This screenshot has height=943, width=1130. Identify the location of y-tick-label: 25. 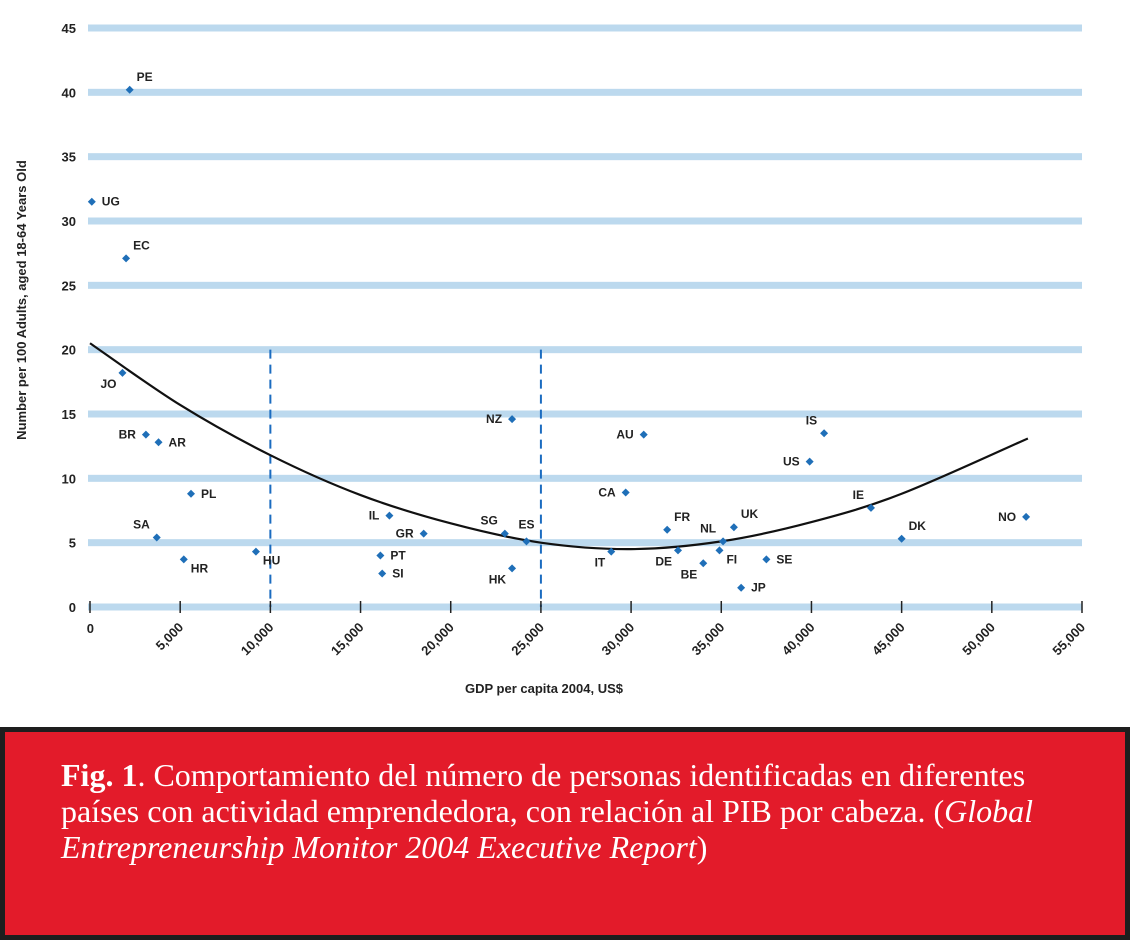
(69, 285).